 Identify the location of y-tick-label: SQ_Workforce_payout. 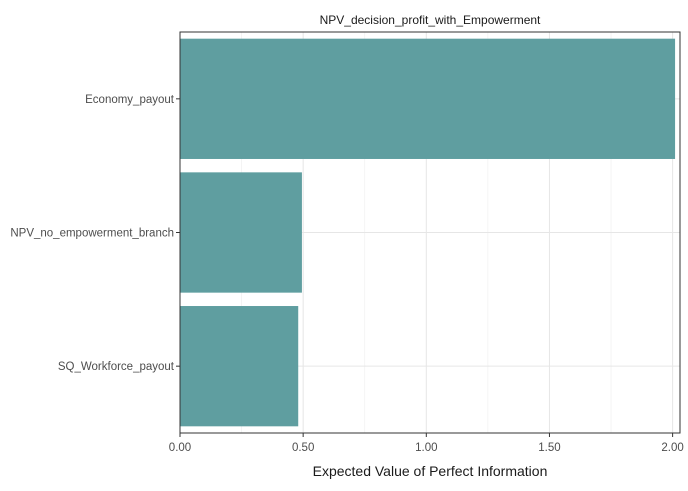
(116, 367).